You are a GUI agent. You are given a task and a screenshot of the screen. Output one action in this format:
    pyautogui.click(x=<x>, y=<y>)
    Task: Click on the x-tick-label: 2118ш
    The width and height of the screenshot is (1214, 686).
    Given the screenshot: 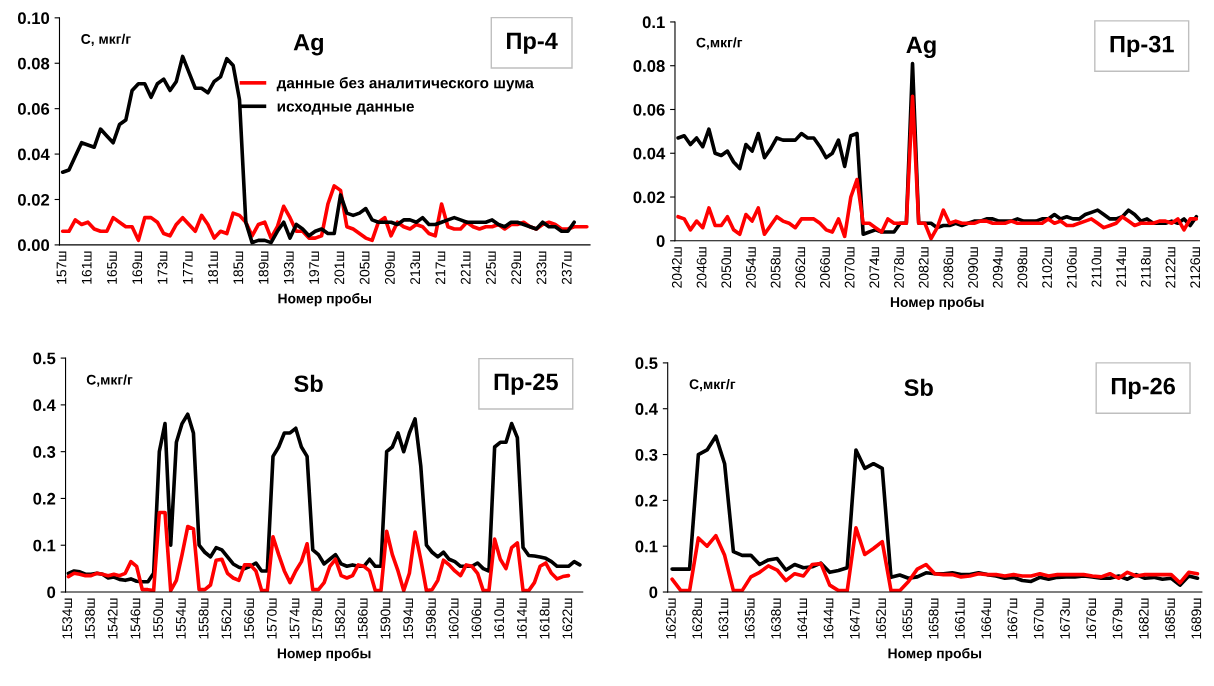 What is the action you would take?
    pyautogui.click(x=1145, y=267)
    